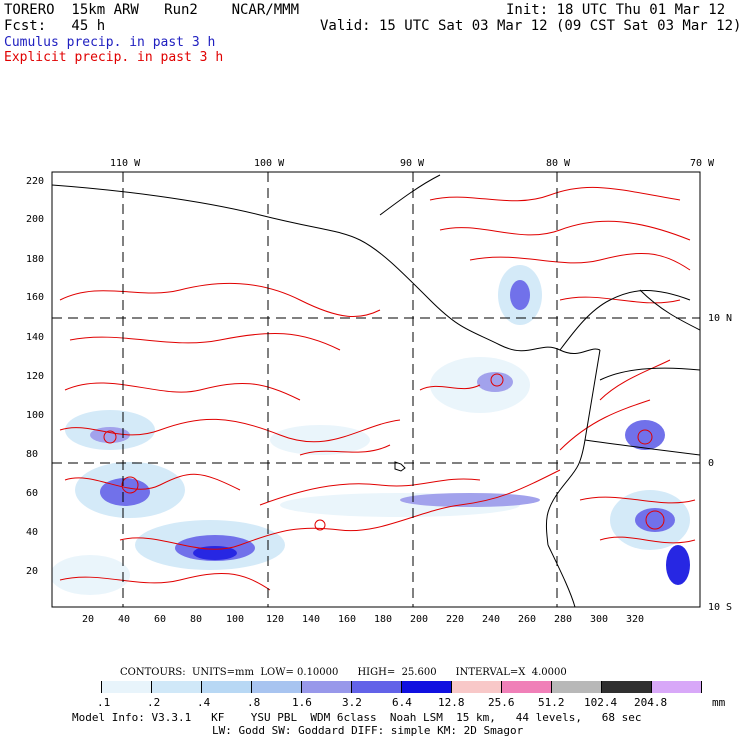 The width and height of the screenshot is (740, 740). I want to click on colorbar-label: .1, so click(104, 702).